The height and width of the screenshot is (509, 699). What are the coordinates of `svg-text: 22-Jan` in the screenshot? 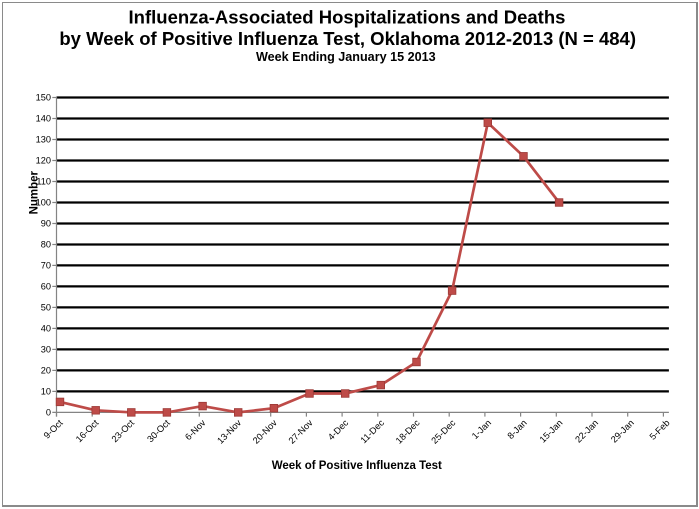 It's located at (586, 431).